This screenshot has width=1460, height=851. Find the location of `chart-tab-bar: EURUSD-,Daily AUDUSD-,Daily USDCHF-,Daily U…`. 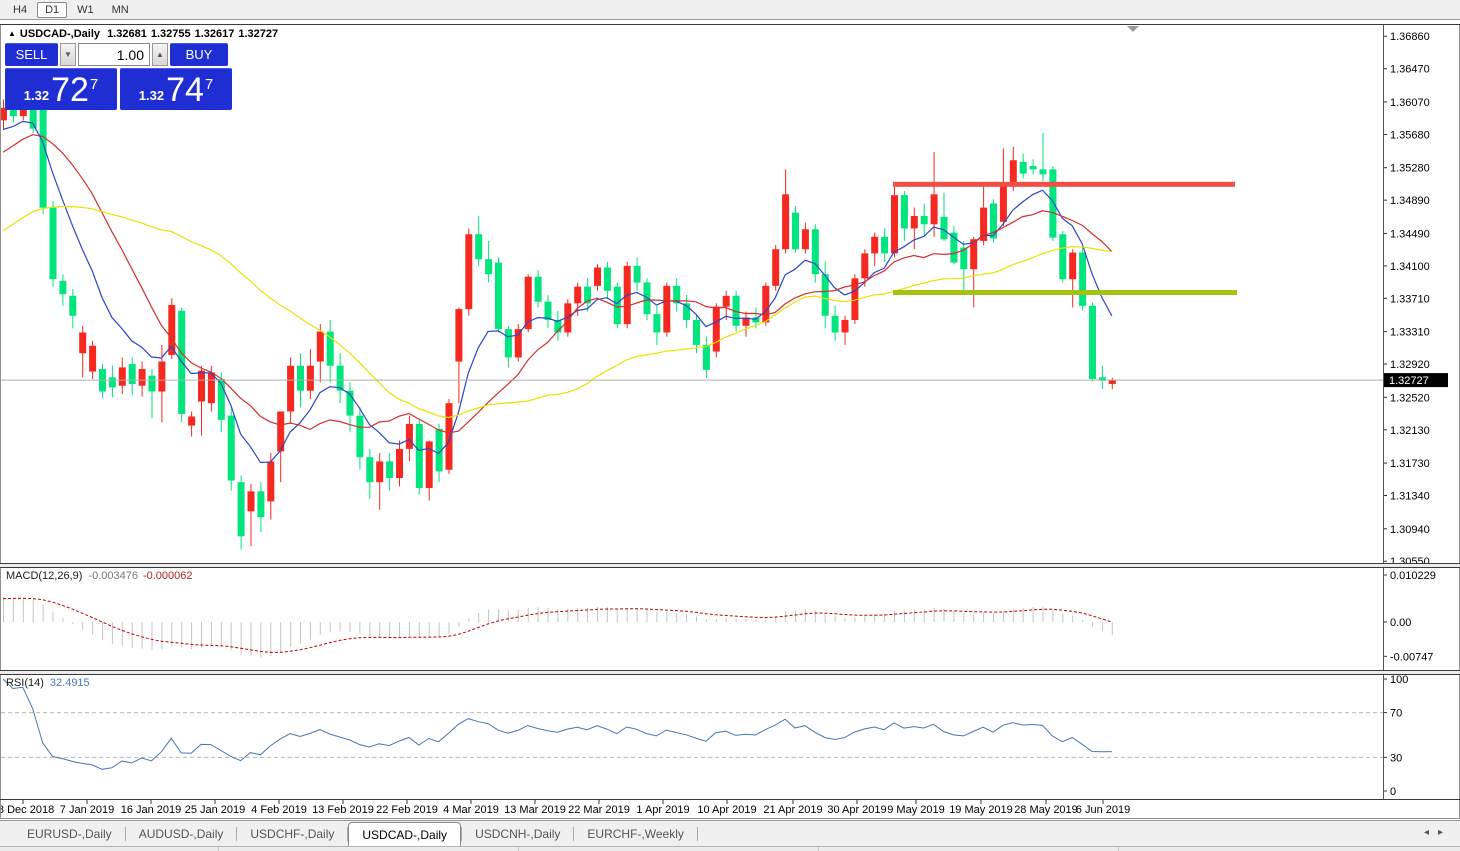

chart-tab-bar: EURUSD-,Daily AUDUSD-,Daily USDCHF-,Daily U… is located at coordinates (730, 833).